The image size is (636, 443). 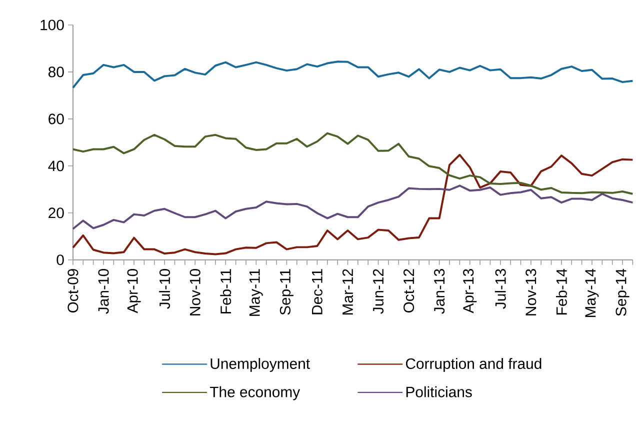 What do you see at coordinates (73, 291) in the screenshot?
I see `x-tick-label: Oct-09` at bounding box center [73, 291].